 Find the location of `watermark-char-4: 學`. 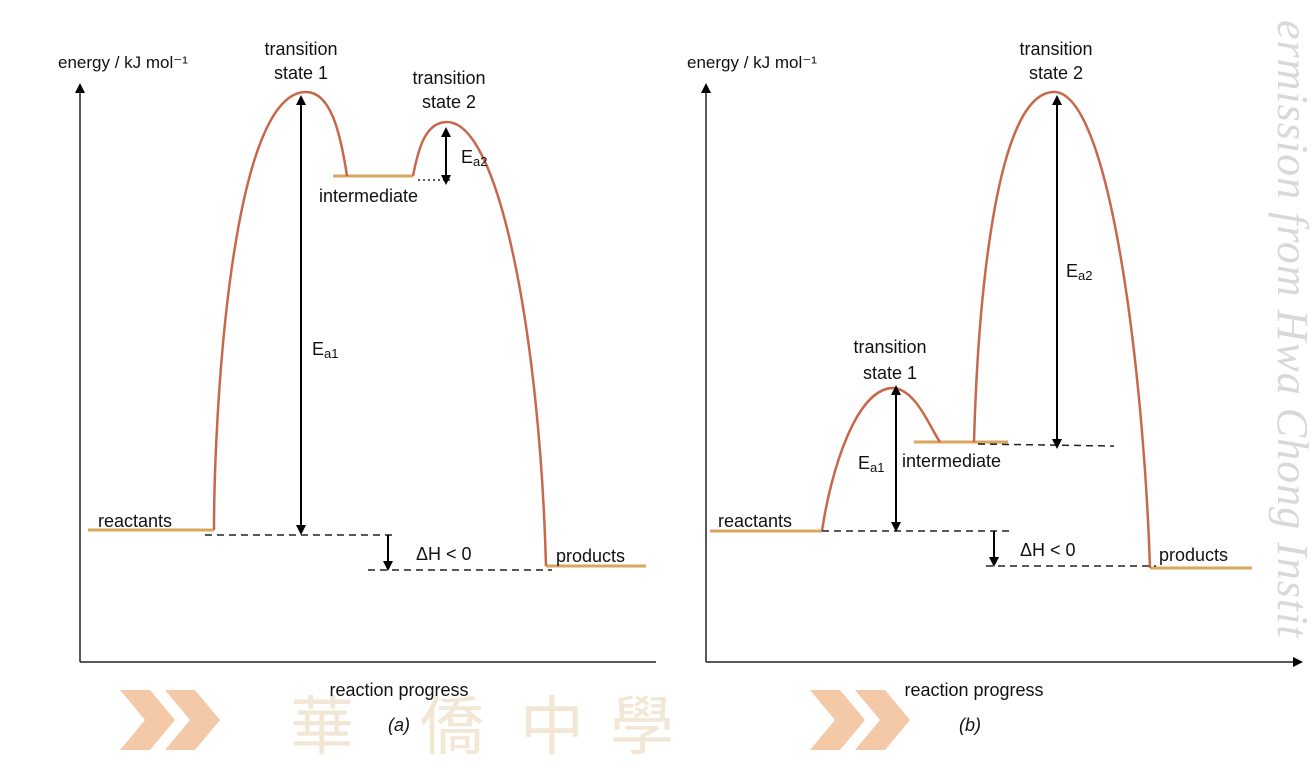

watermark-char-4: 學 is located at coordinates (642, 728).